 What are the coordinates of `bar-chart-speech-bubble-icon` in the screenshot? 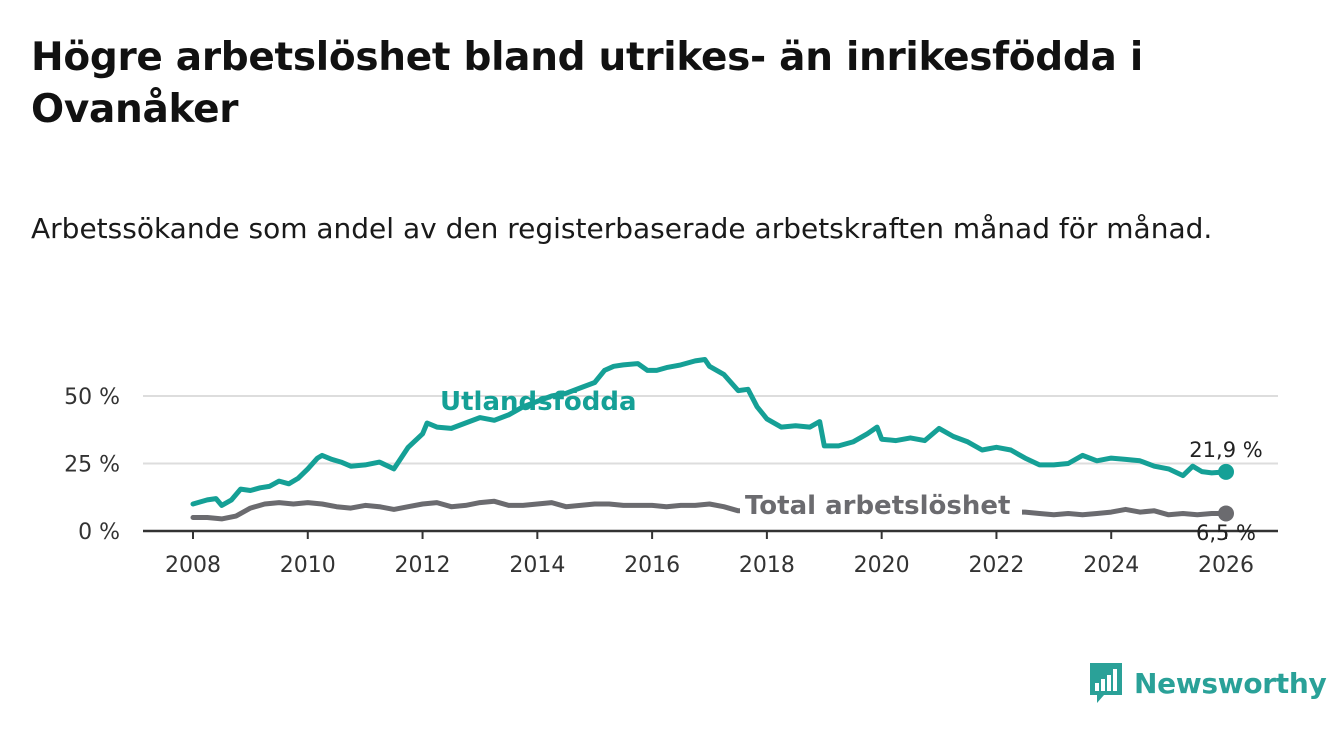 It's located at (1106, 683).